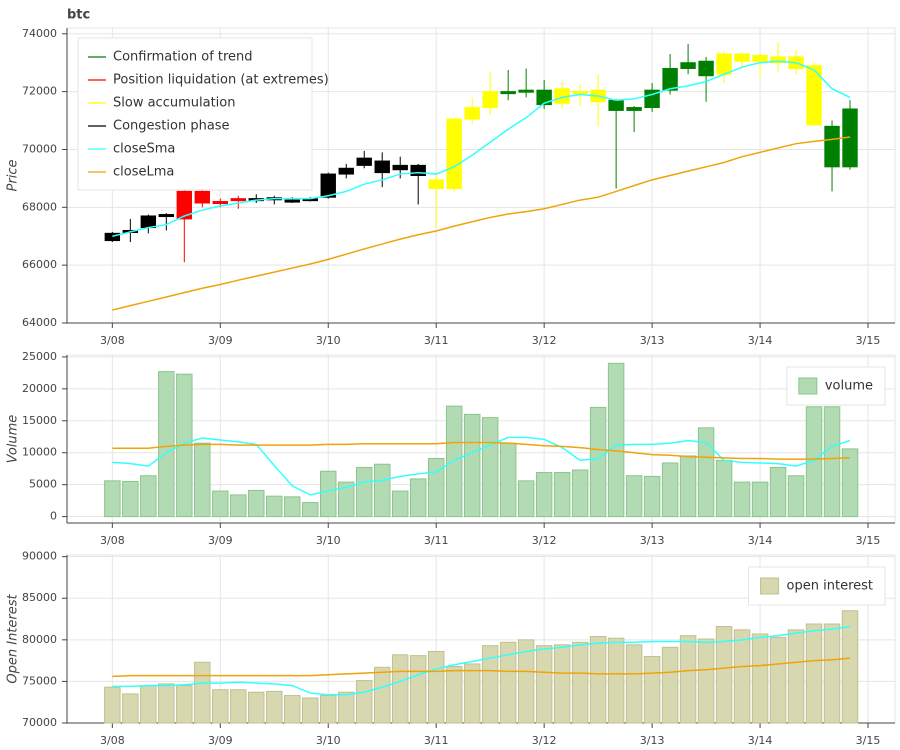 This screenshot has height=750, width=900. What do you see at coordinates (143, 172) in the screenshot?
I see `legend-label: closeLma` at bounding box center [143, 172].